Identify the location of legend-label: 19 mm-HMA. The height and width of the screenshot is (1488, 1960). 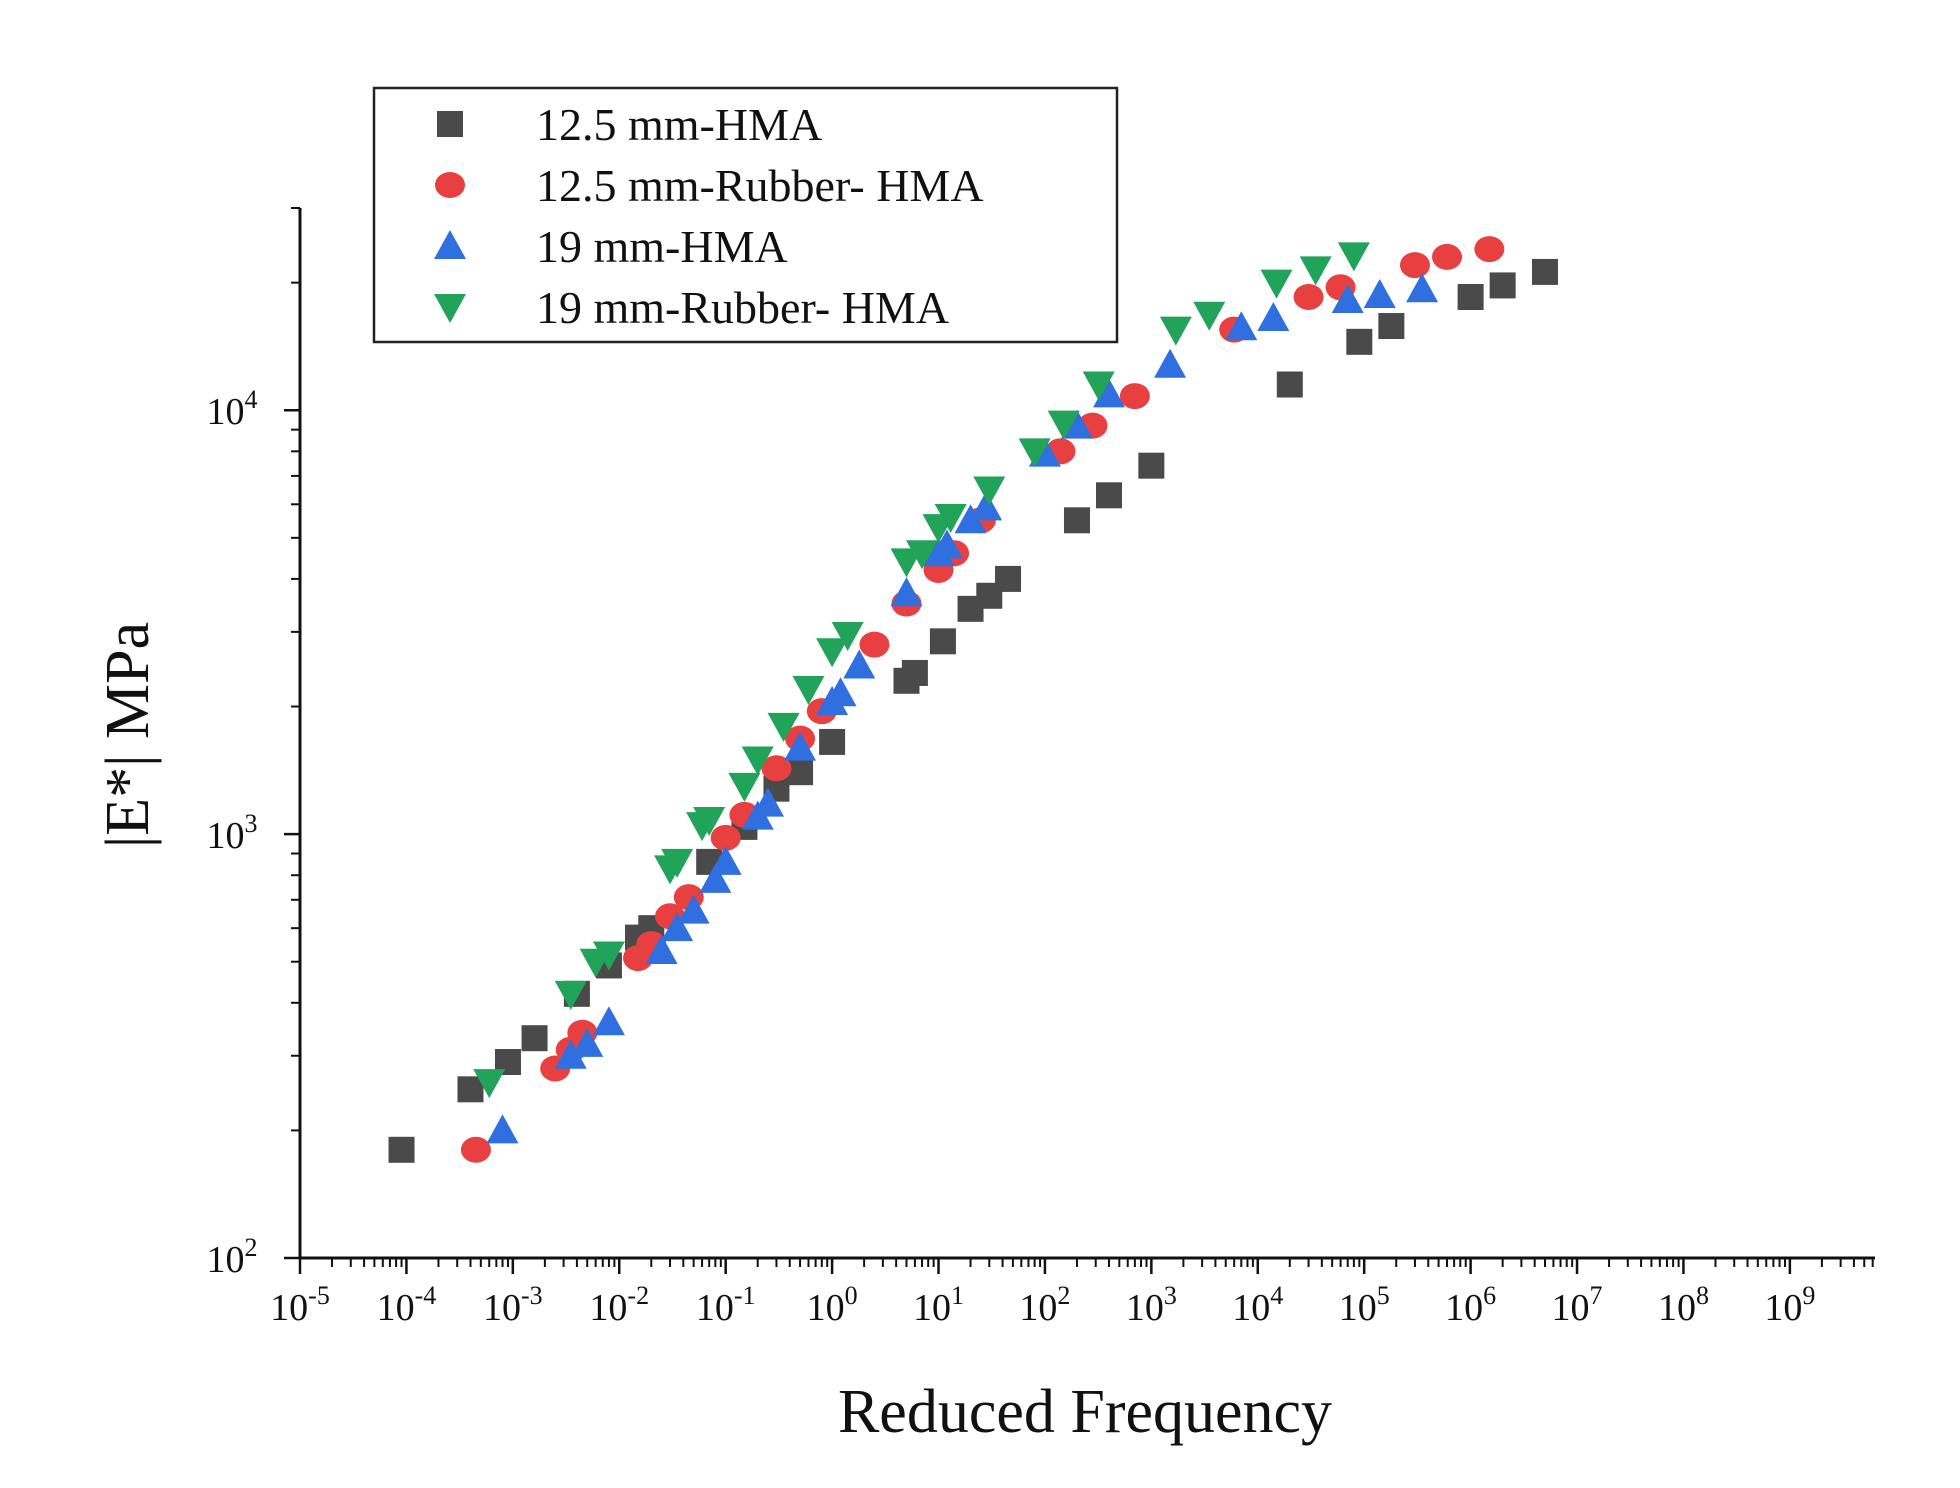
(662, 246).